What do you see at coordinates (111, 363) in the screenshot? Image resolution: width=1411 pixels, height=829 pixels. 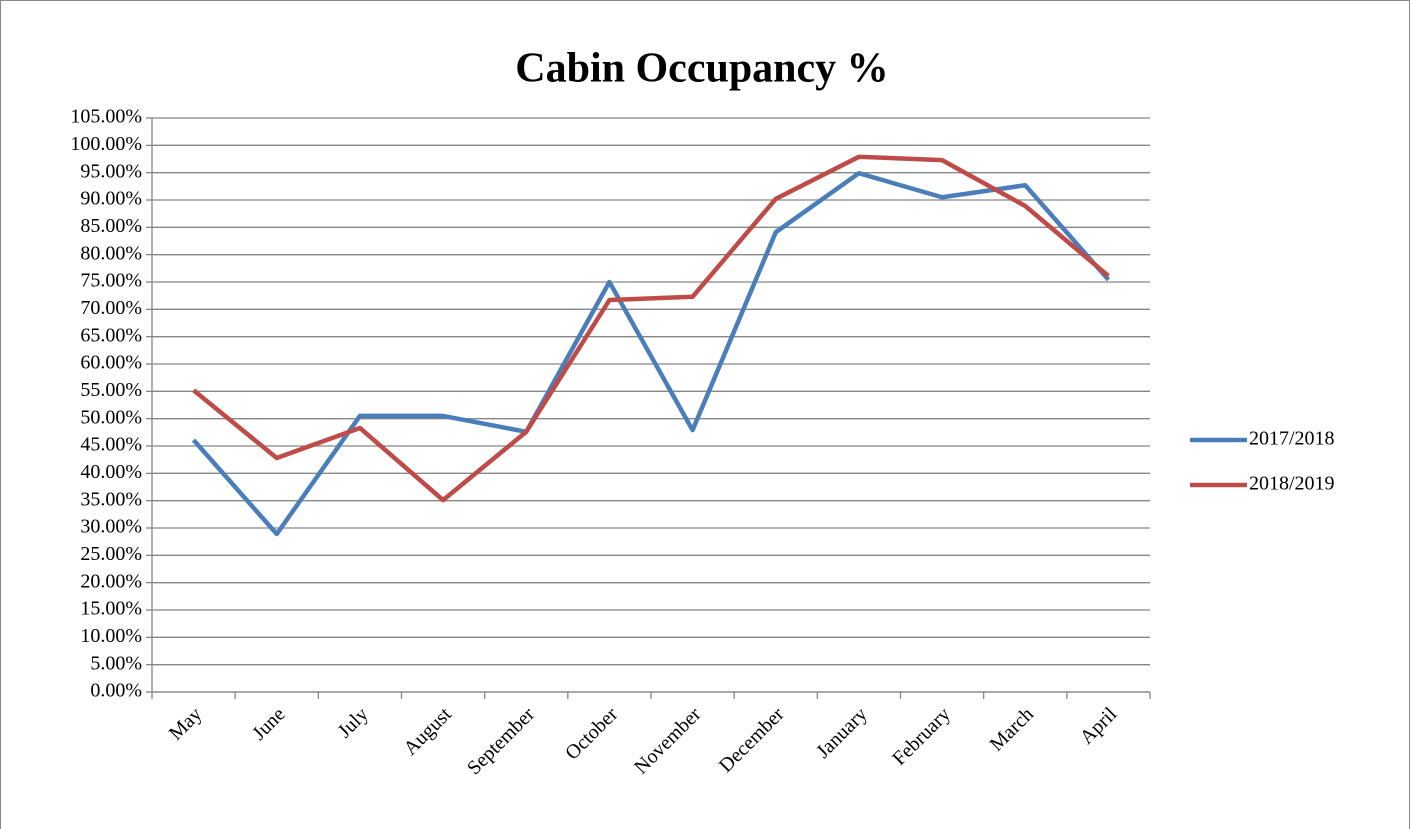 I see `y-tick-label: 60.00%` at bounding box center [111, 363].